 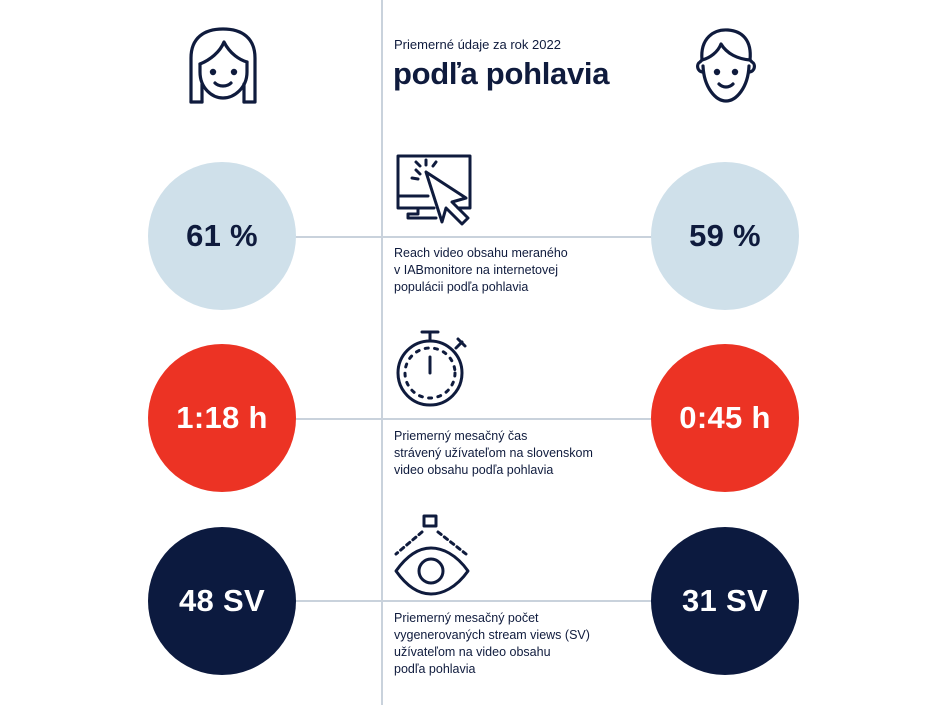 I want to click on female-time-value: 1:18 h, so click(x=222, y=418).